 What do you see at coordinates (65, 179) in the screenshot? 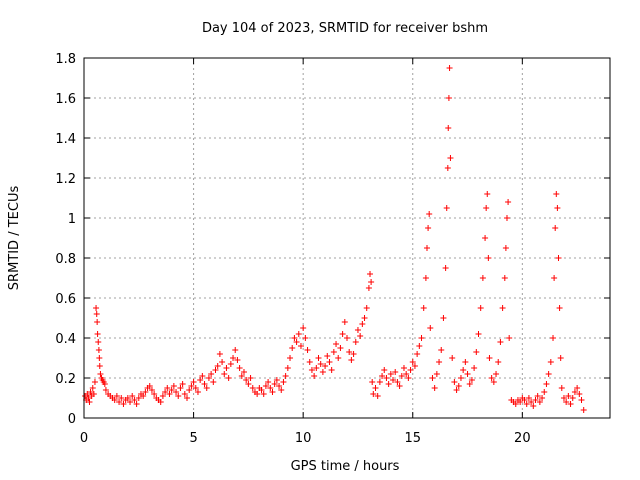
I see `y-tick-label: 1.2` at bounding box center [65, 179].